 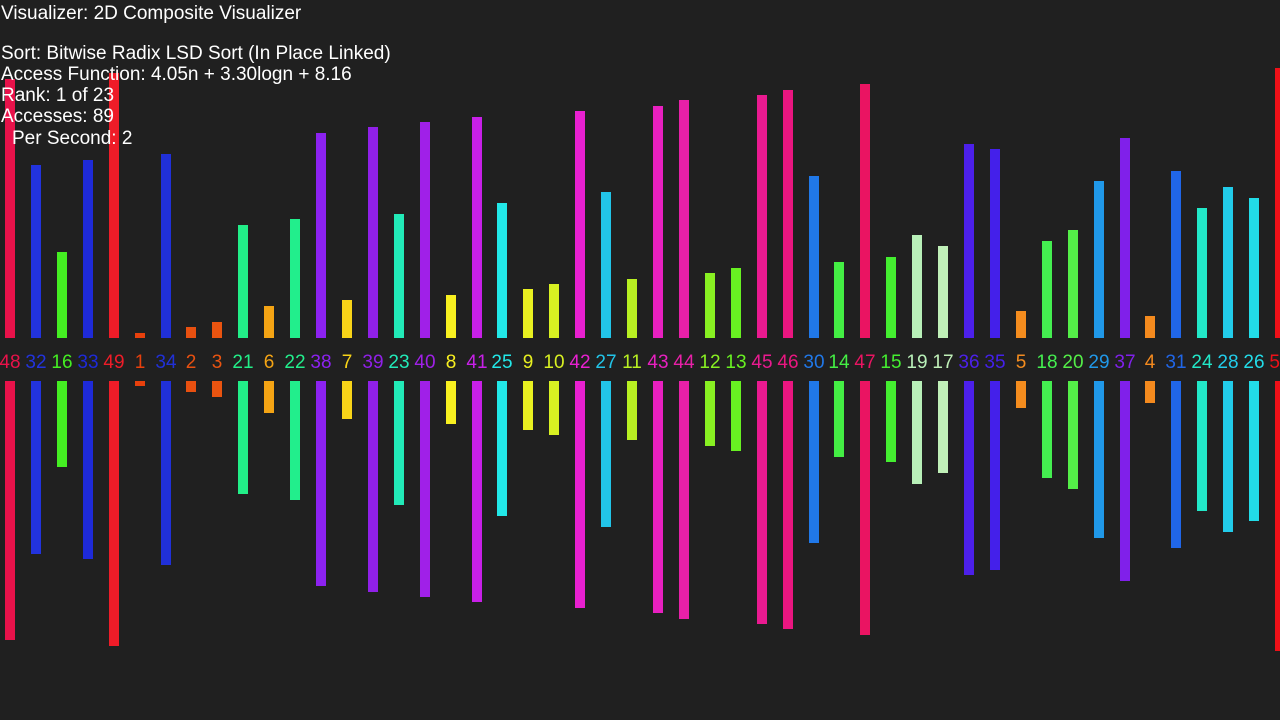 What do you see at coordinates (1125, 362) in the screenshot?
I see `bar-value-label-43: 37` at bounding box center [1125, 362].